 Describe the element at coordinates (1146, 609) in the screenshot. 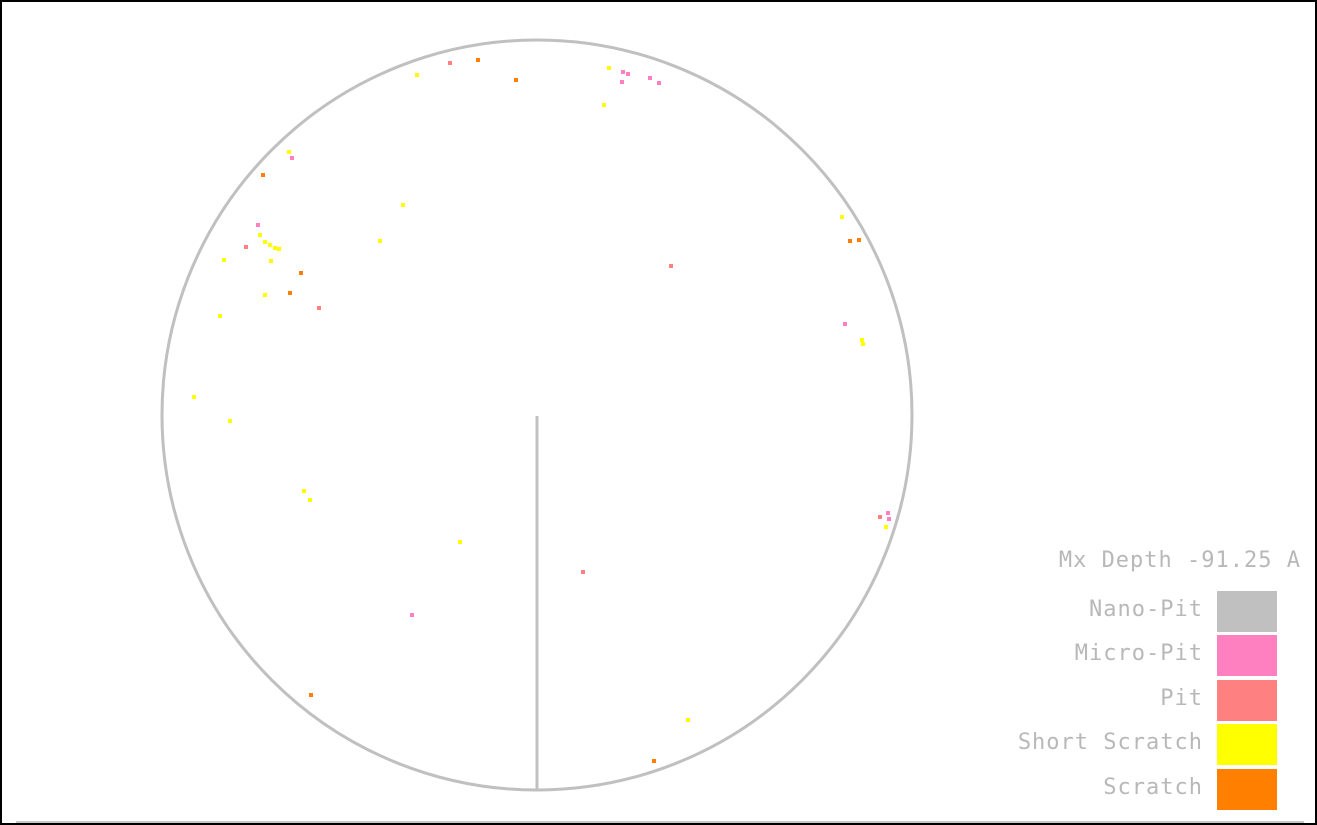

I see `legend-label: Nano-Pit` at that location.